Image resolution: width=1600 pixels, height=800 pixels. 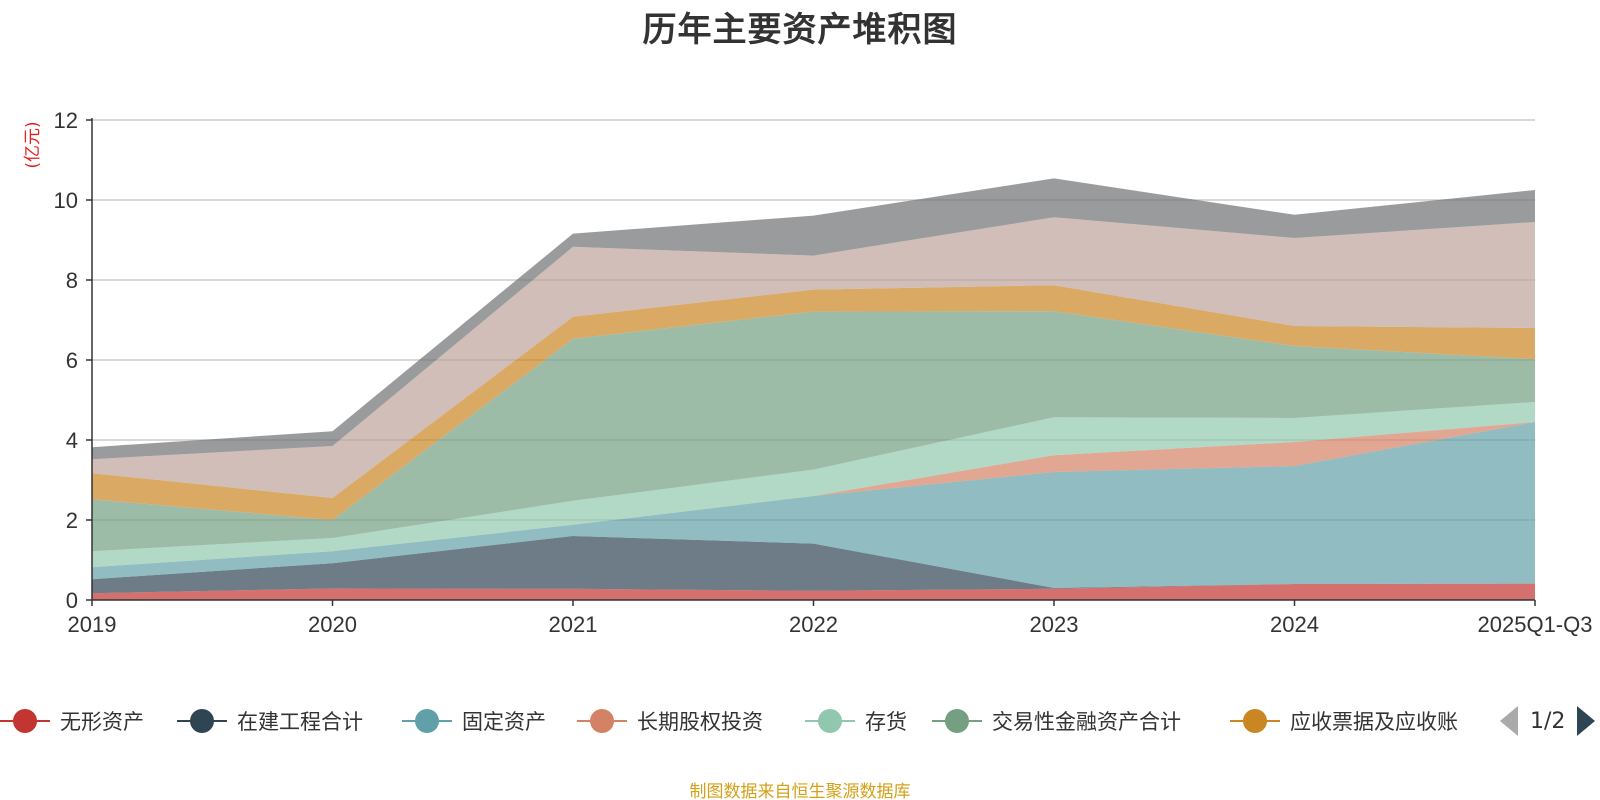 What do you see at coordinates (66, 200) in the screenshot?
I see `y-tick-label: 10` at bounding box center [66, 200].